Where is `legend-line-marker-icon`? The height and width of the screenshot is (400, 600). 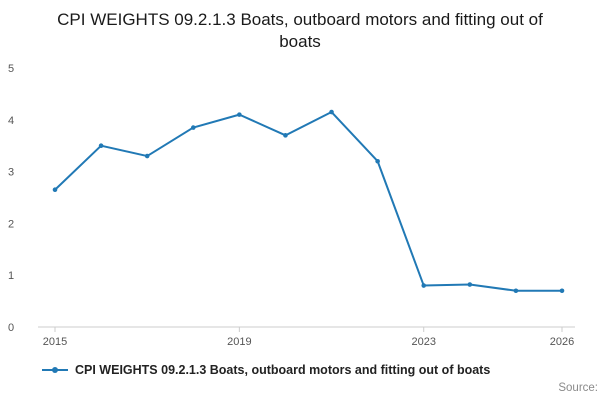 legend-line-marker-icon is located at coordinates (55, 370).